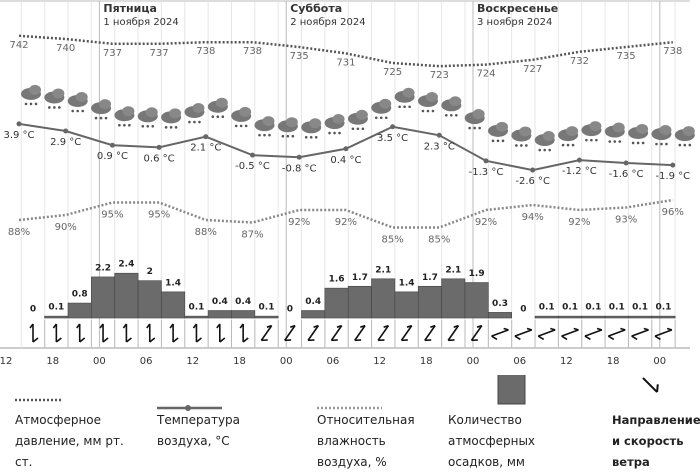 The image size is (700, 473). I want to click on day-date: 3 ноября 2024, so click(514, 22).